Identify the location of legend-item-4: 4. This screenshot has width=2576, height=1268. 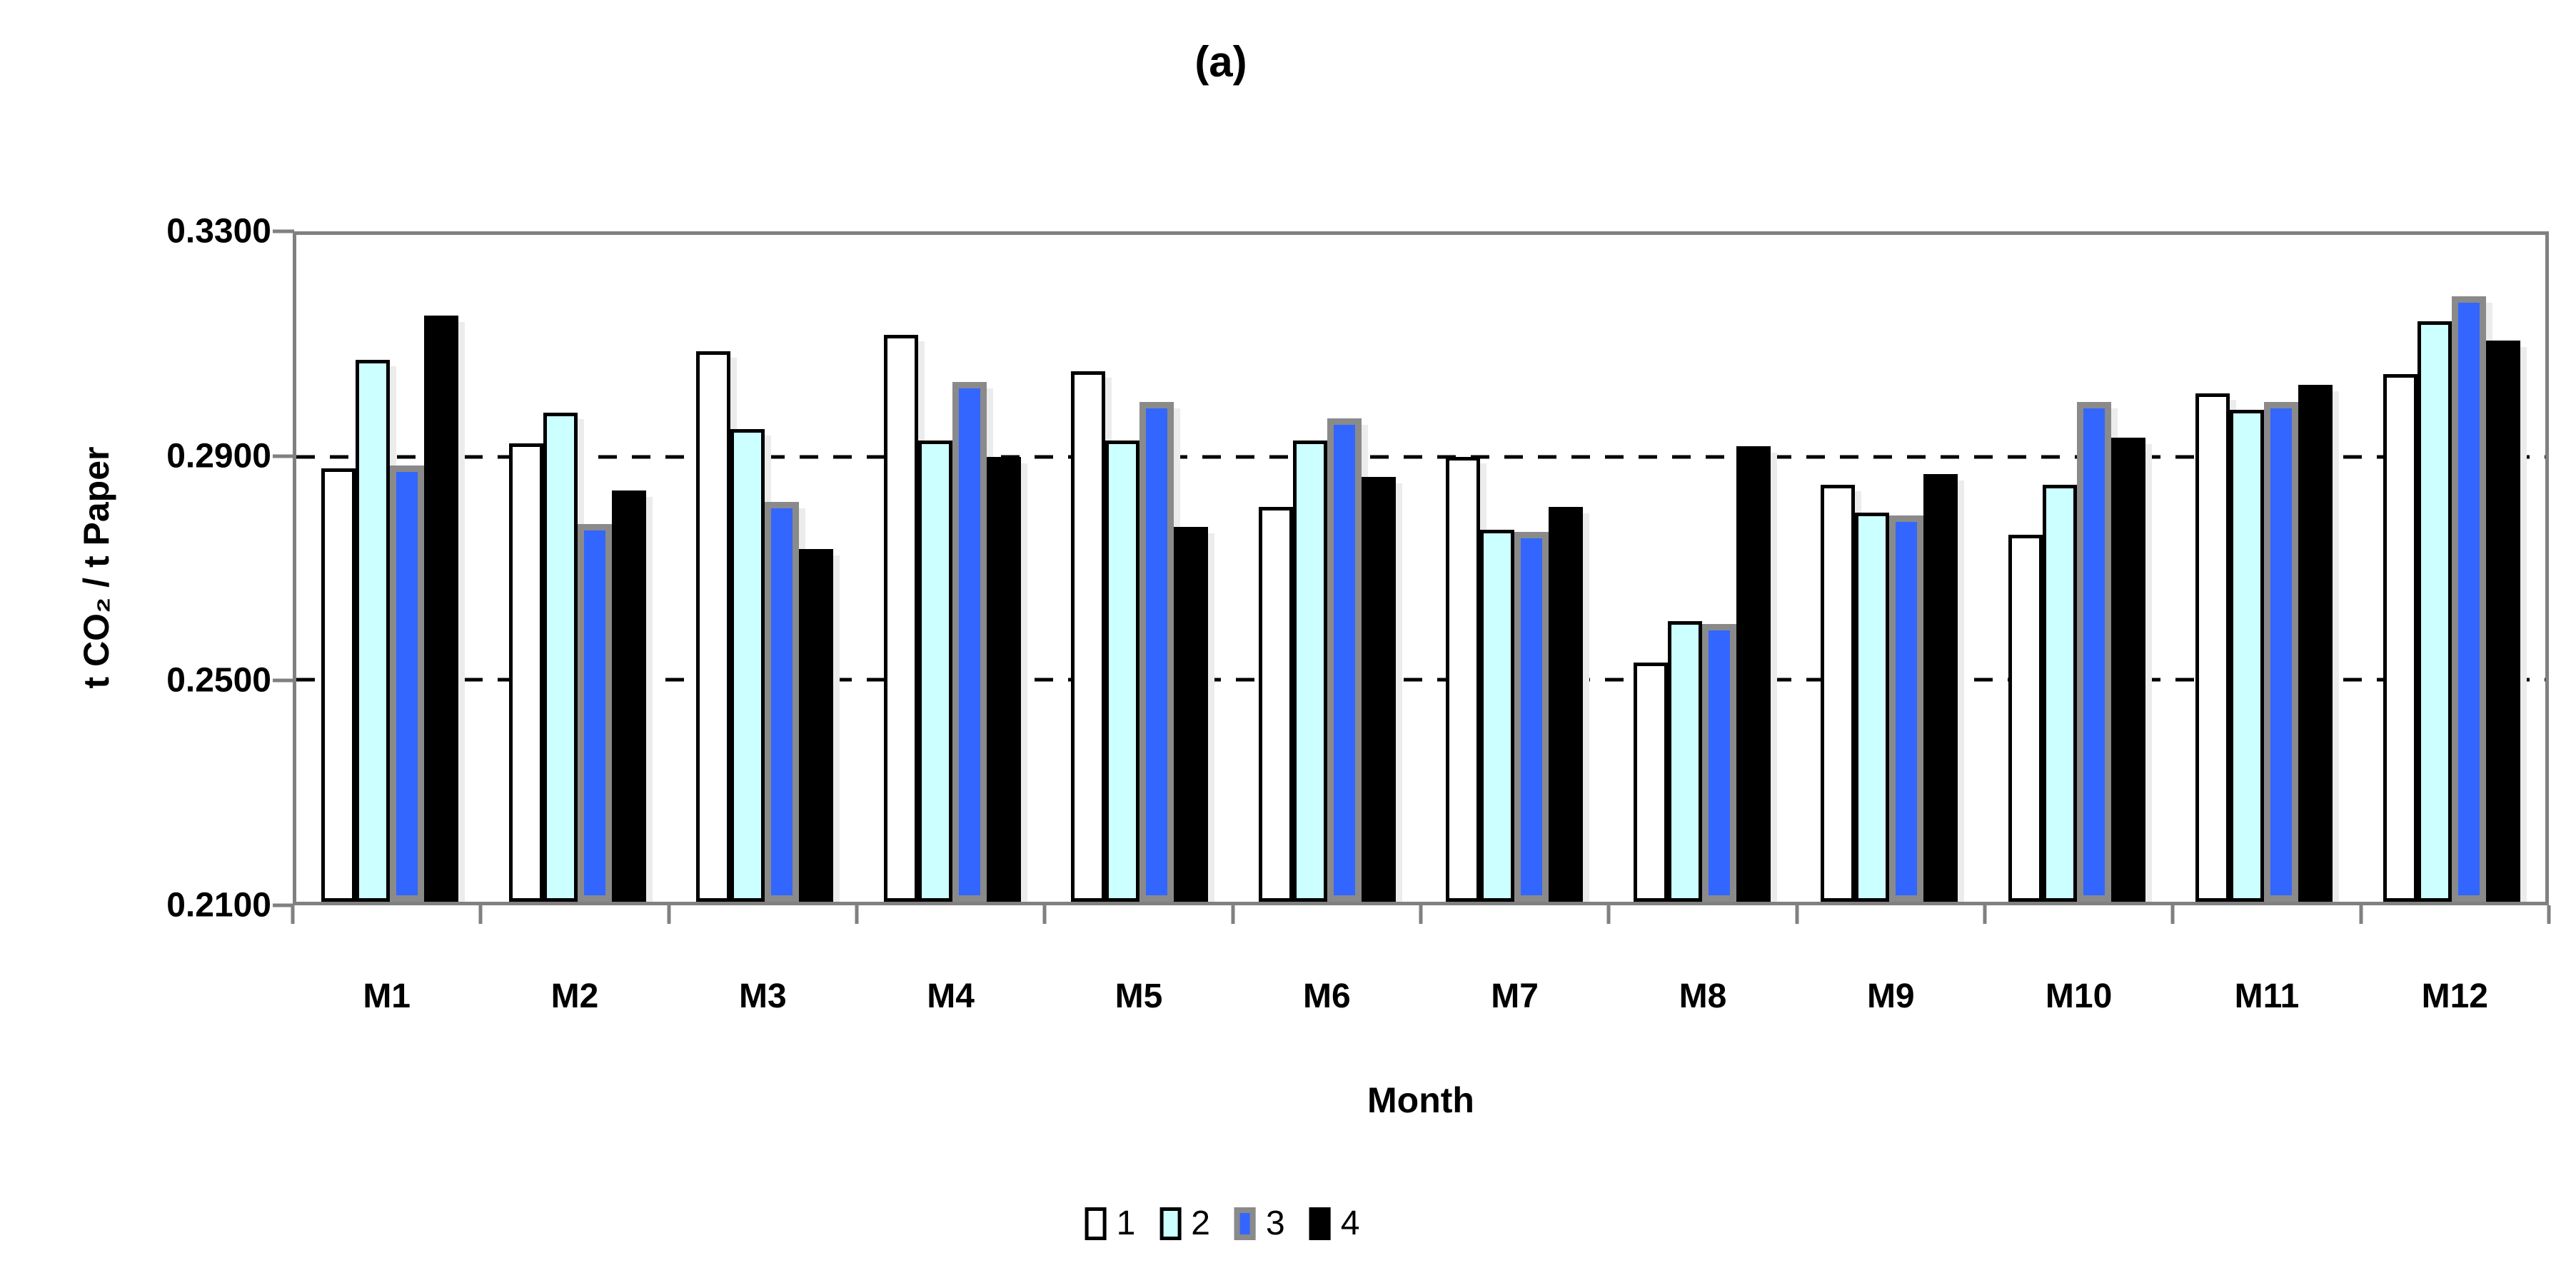
(1334, 1223).